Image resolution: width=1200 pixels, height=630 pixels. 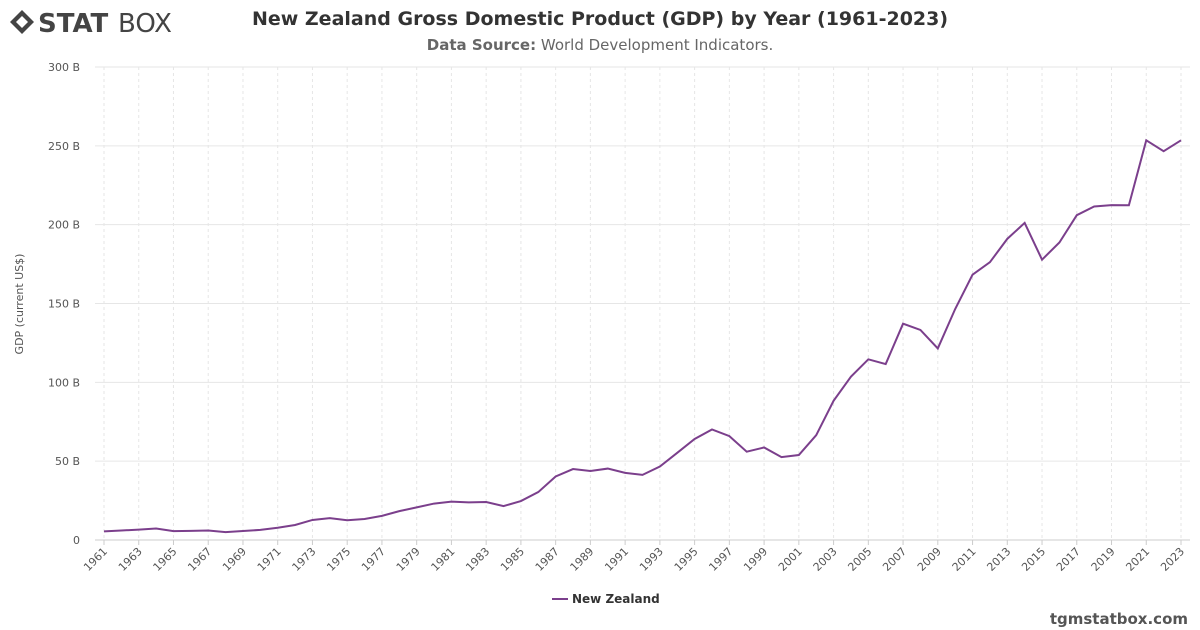 I want to click on x-tick-label: 1965, so click(x=165, y=559).